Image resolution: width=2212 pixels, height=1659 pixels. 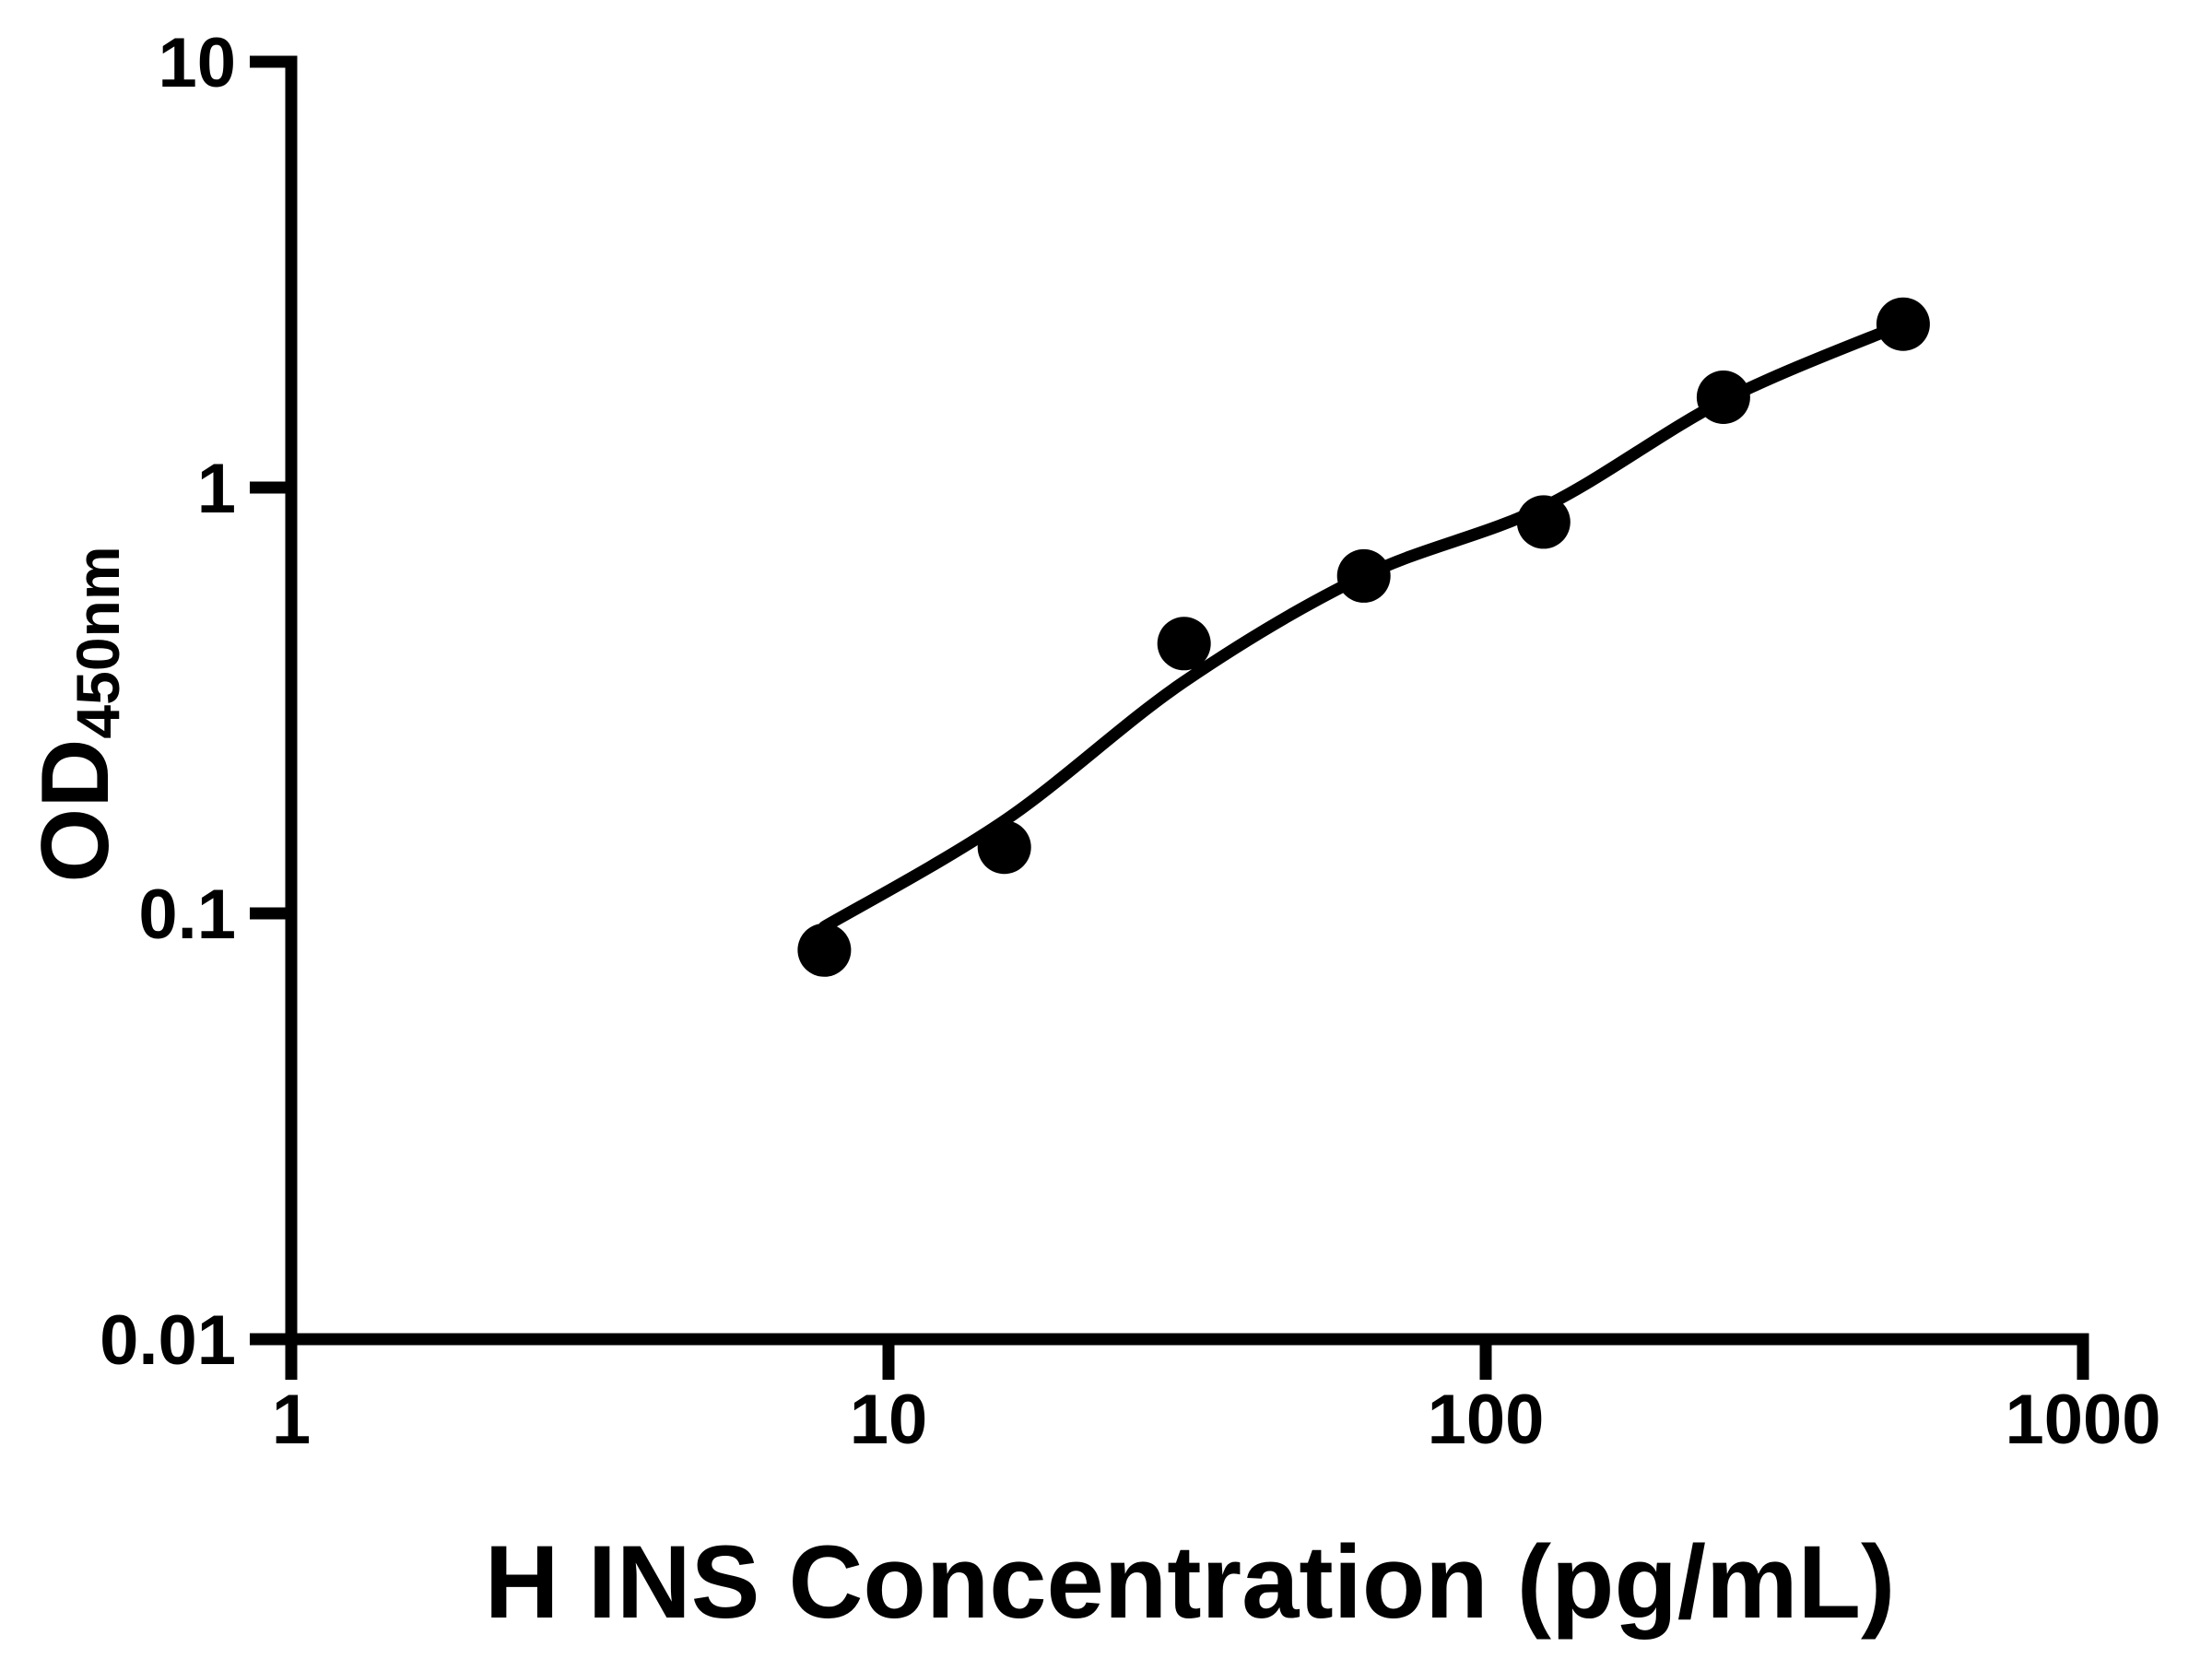 What do you see at coordinates (2082, 1420) in the screenshot?
I see `x-tick-label-1000: 1000` at bounding box center [2082, 1420].